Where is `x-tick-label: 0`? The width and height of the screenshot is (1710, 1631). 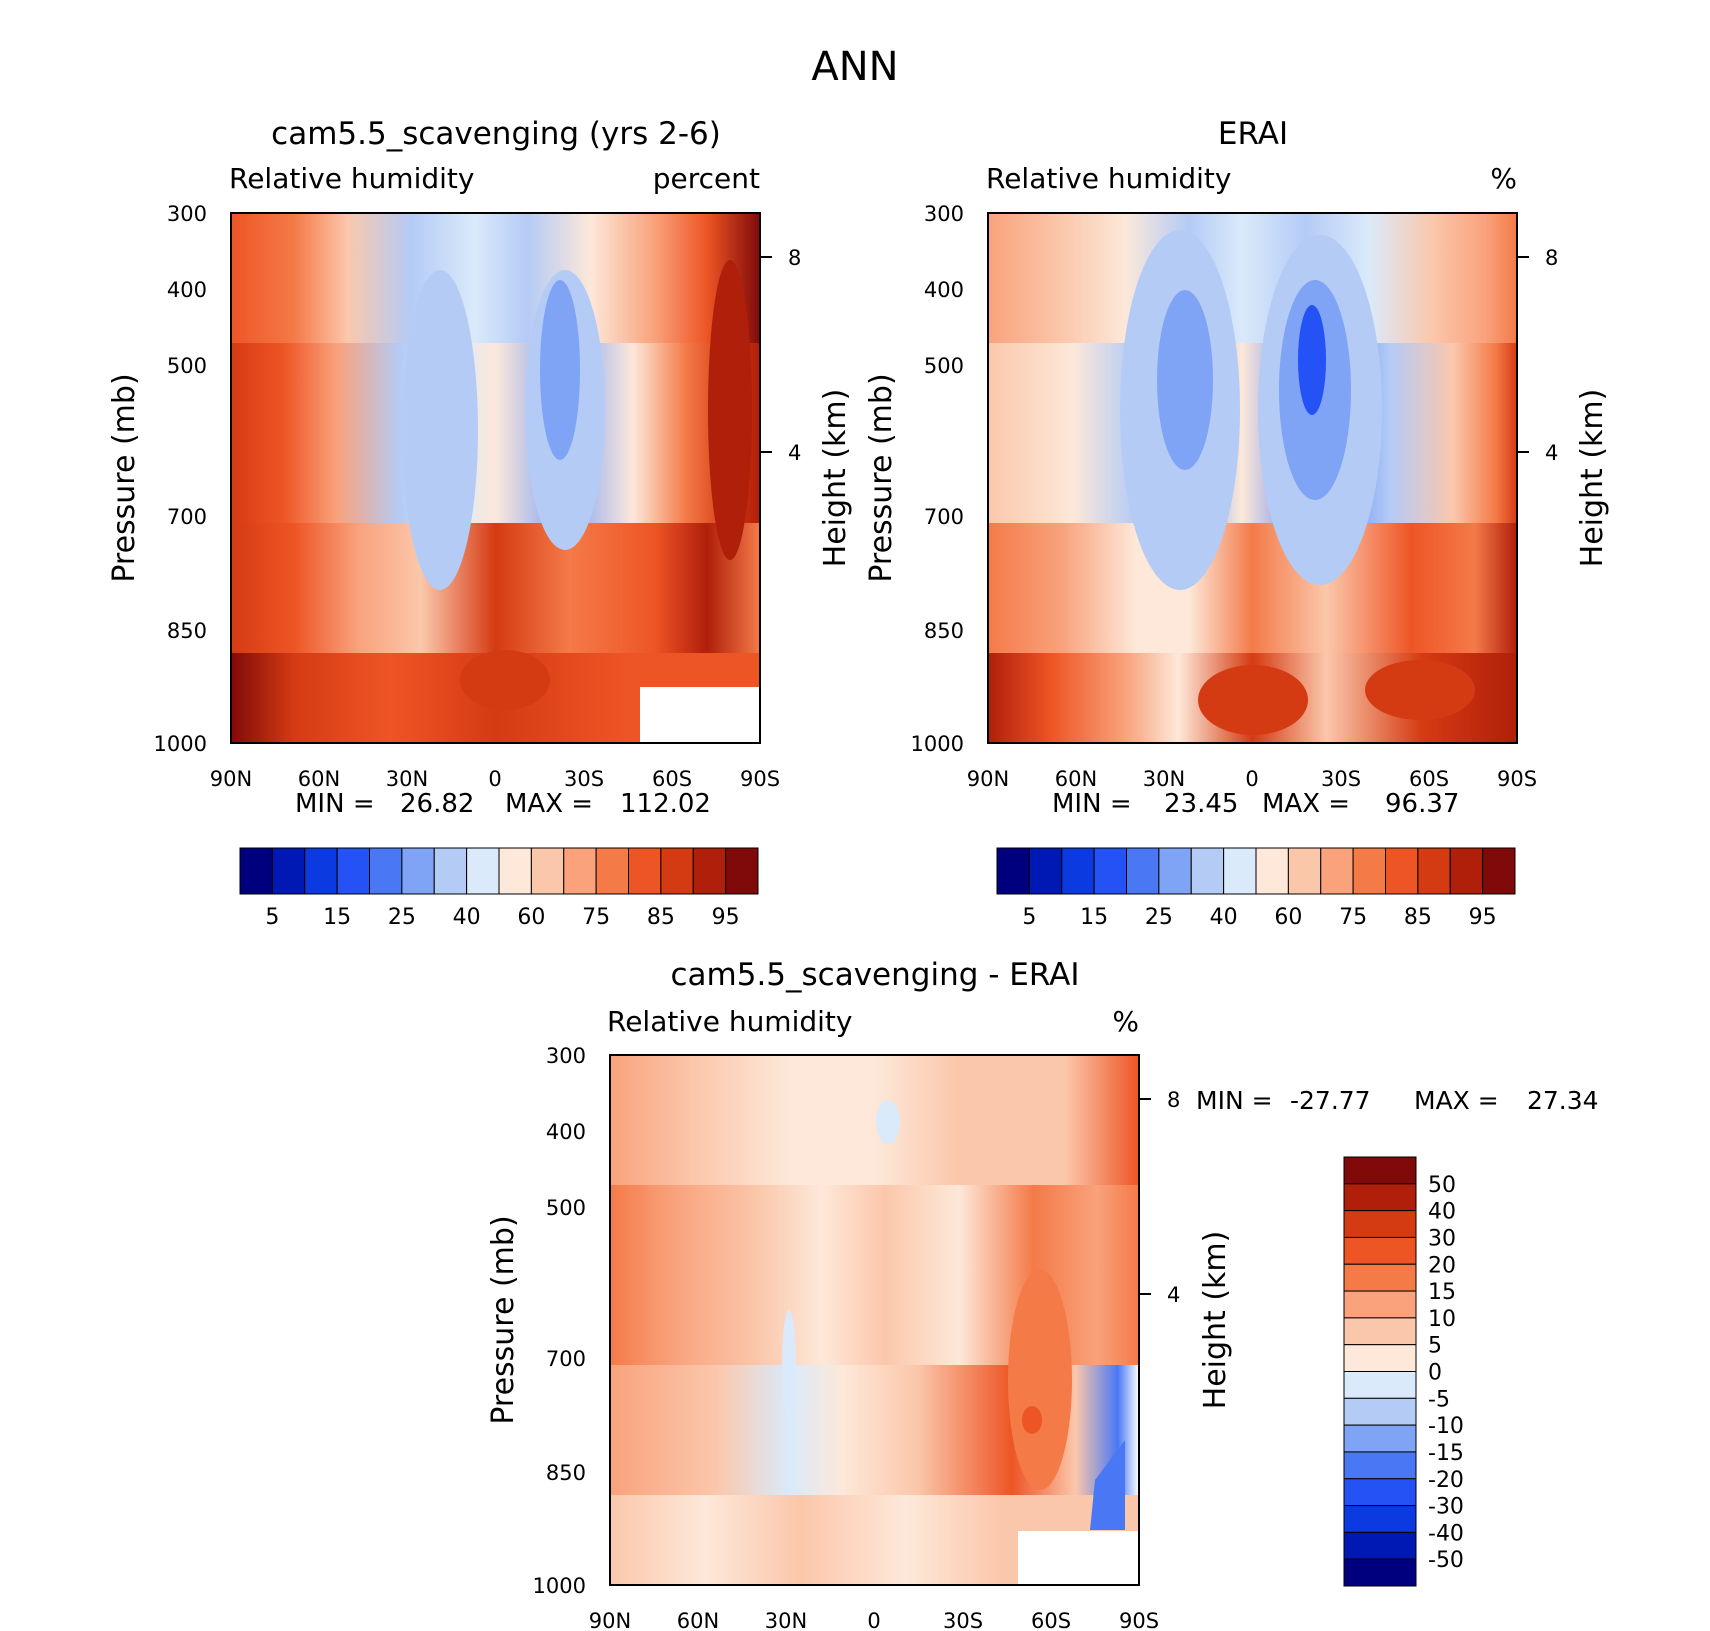
x-tick-label: 0 is located at coordinates (494, 779).